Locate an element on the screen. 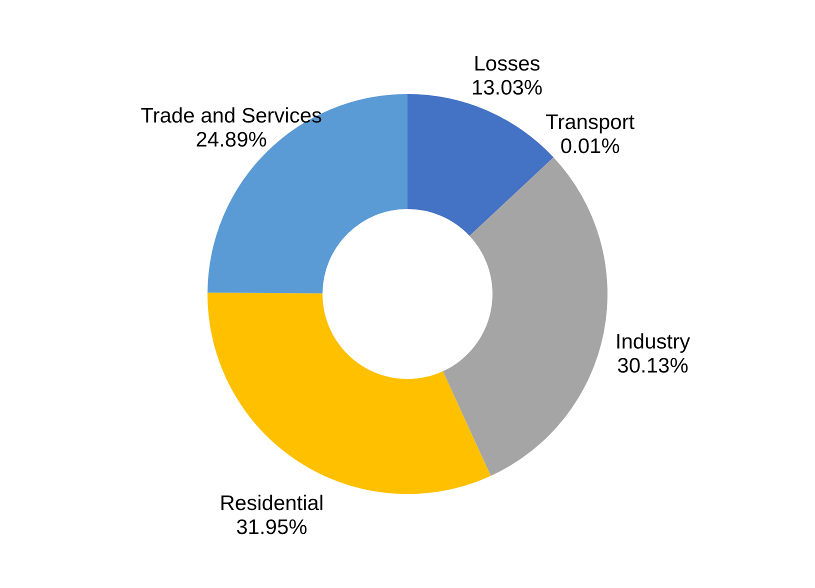 This screenshot has width=815, height=588. data-label: 0.01% is located at coordinates (590, 146).